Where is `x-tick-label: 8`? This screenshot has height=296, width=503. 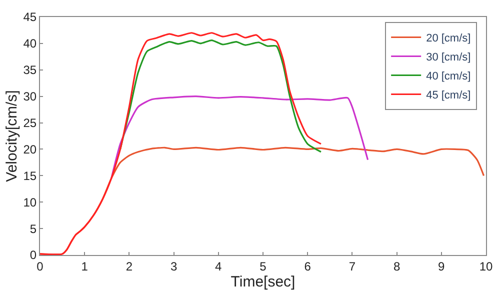 x-tick-label: 8 is located at coordinates (396, 266).